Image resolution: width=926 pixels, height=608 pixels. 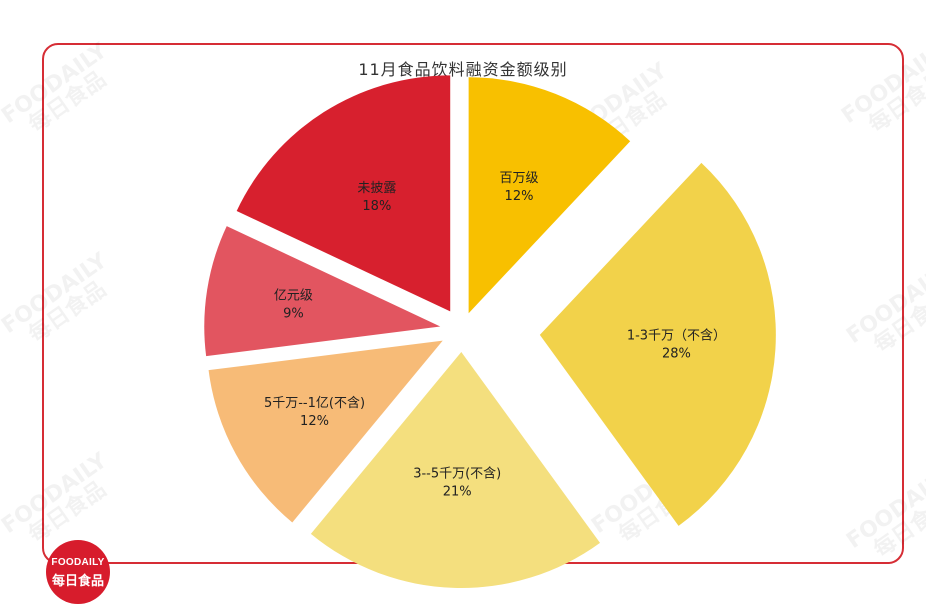 I want to click on slice-value-label: 21%, so click(x=457, y=492).